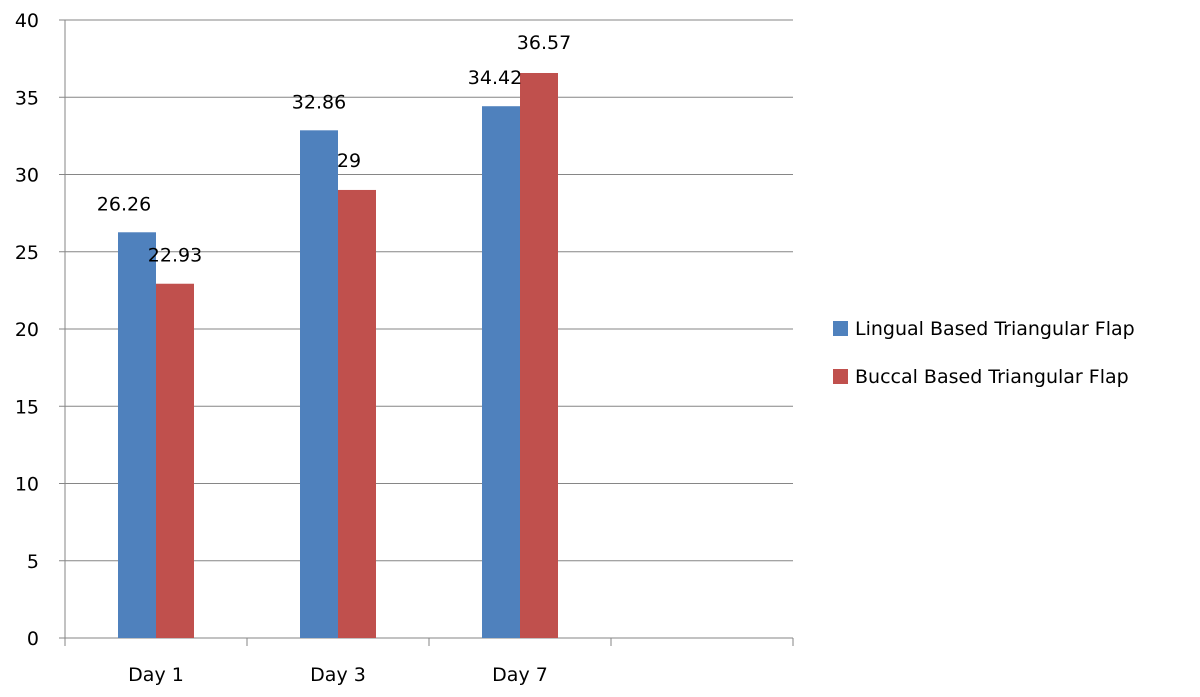  Describe the element at coordinates (319, 102) in the screenshot. I see `data-label: 32.86` at that location.